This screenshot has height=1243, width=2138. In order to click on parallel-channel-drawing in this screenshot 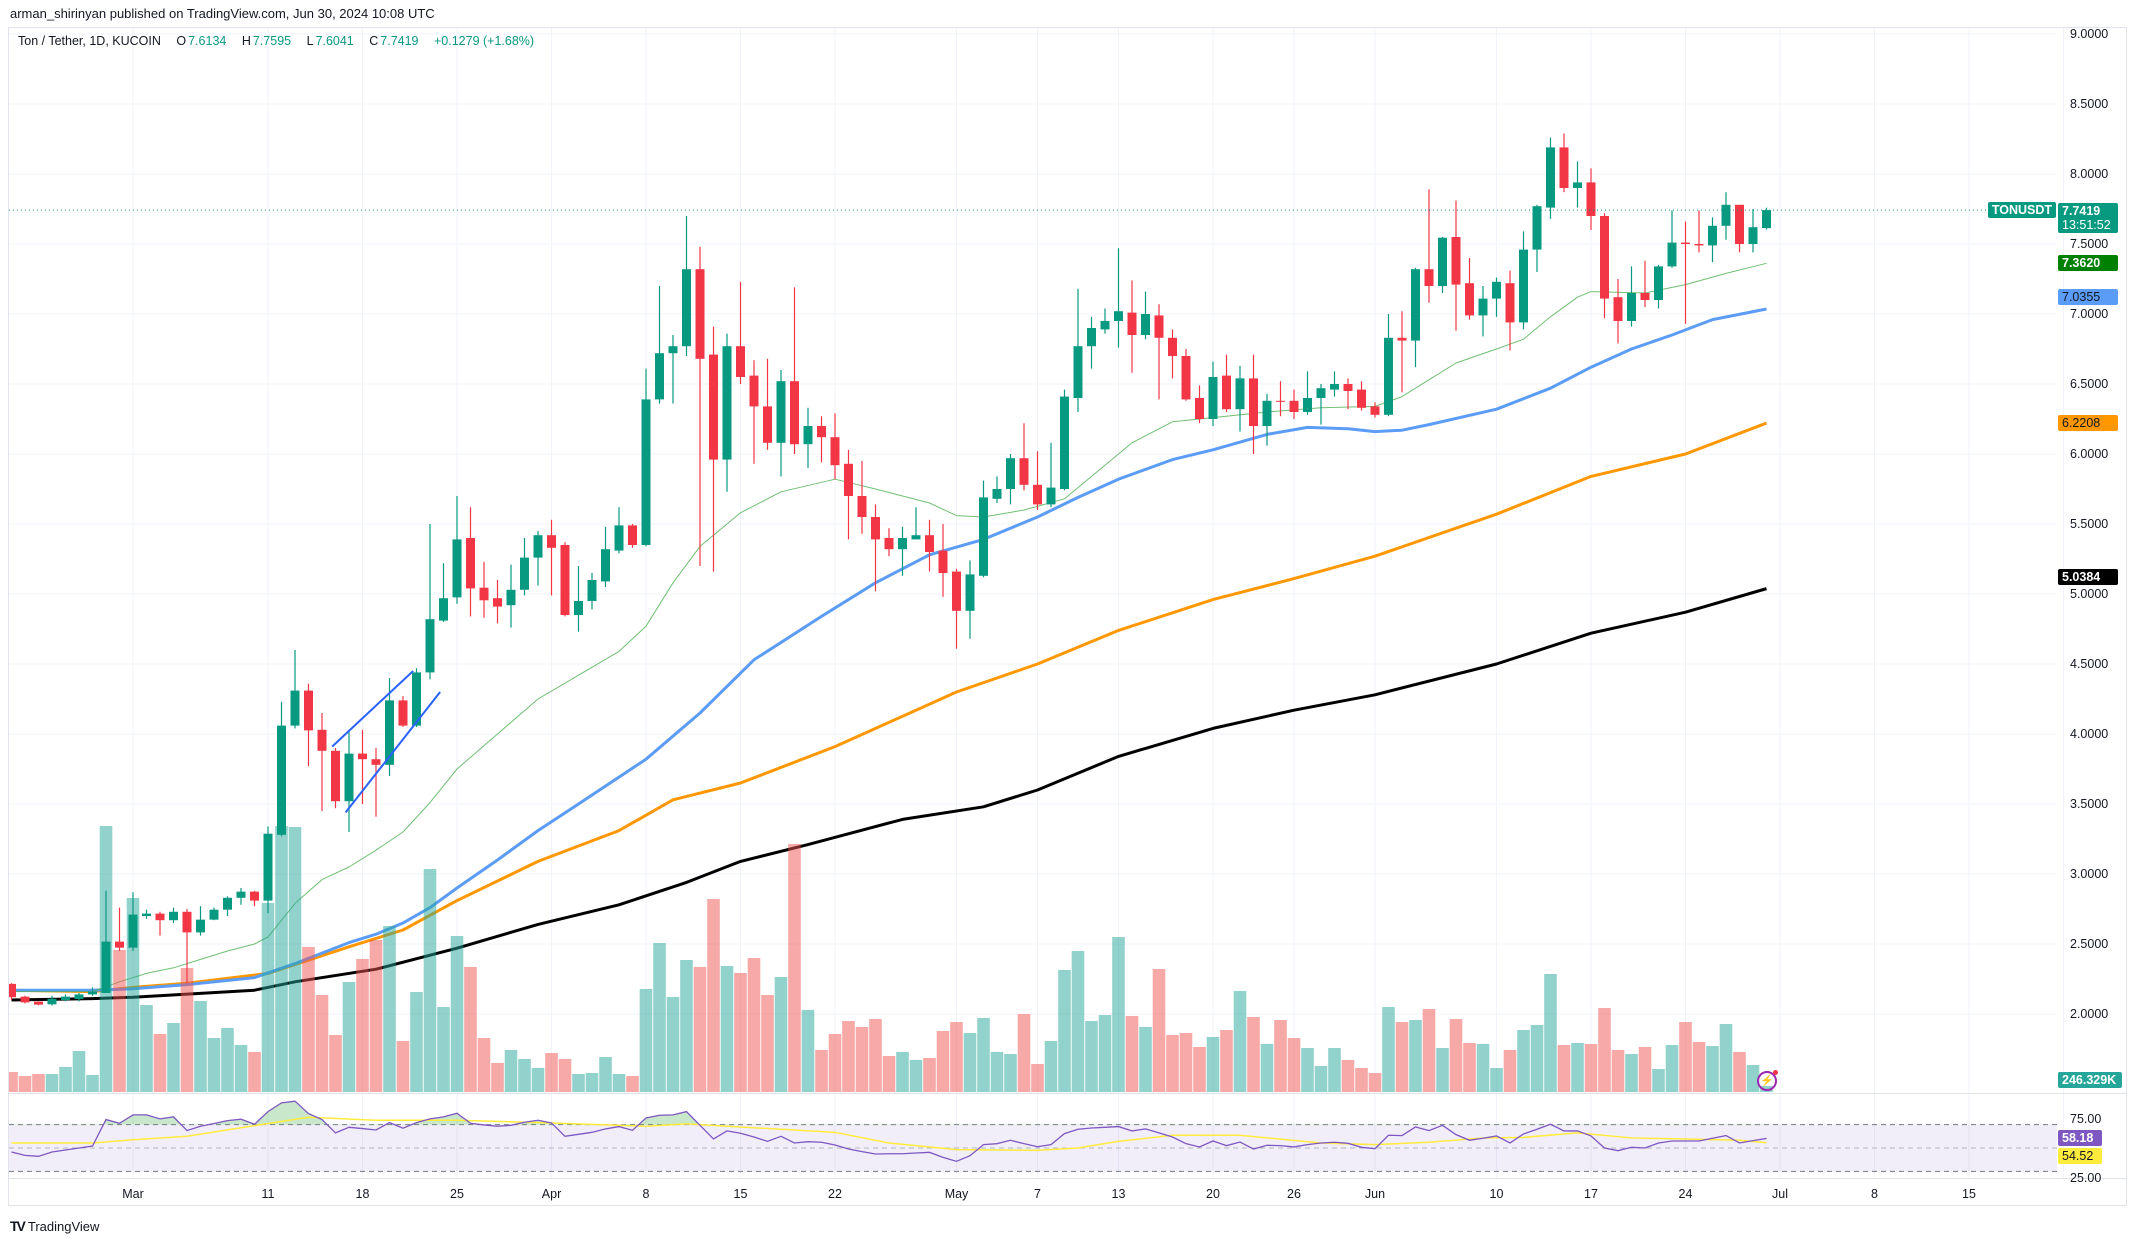, I will do `click(386, 742)`.